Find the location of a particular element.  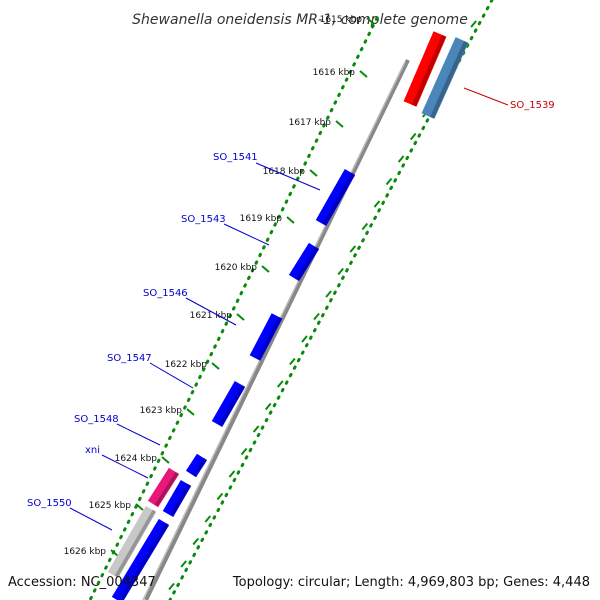

gene-forward-1-body is located at coordinates (335, 197).